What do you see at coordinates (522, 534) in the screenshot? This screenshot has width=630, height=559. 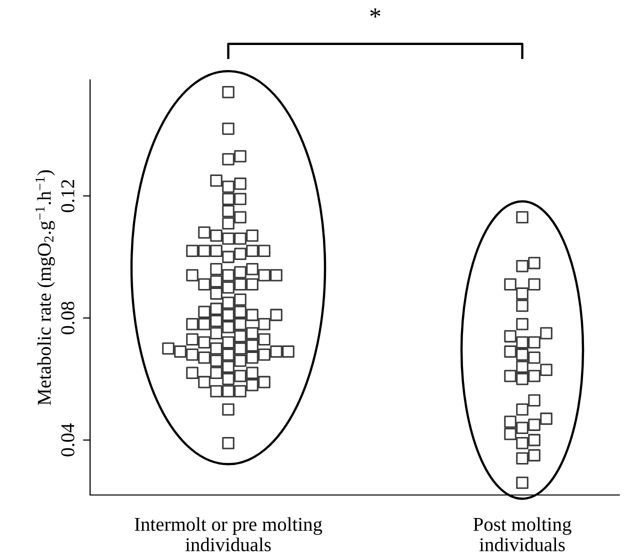 I see `x-tick-label: Post molting individuals` at bounding box center [522, 534].